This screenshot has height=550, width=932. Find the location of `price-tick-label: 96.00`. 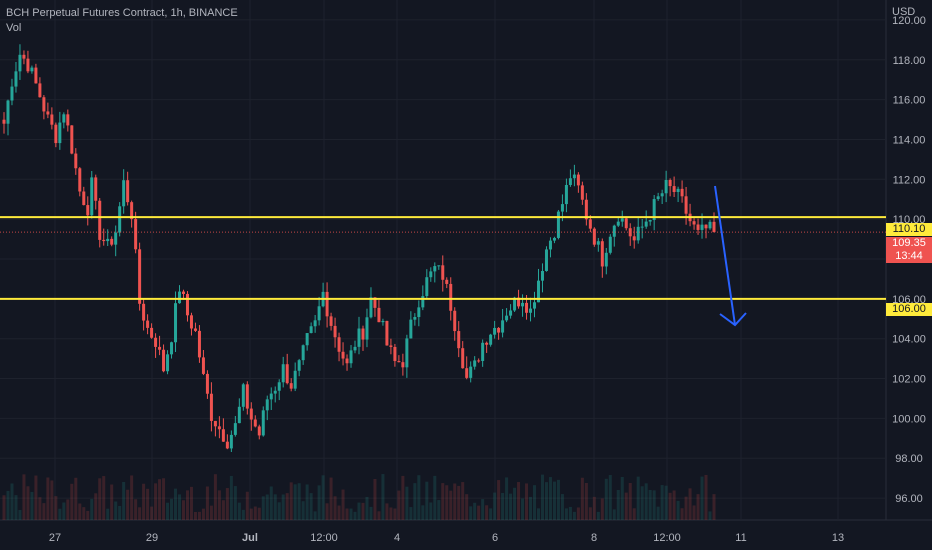

price-tick-label: 96.00 is located at coordinates (909, 499).